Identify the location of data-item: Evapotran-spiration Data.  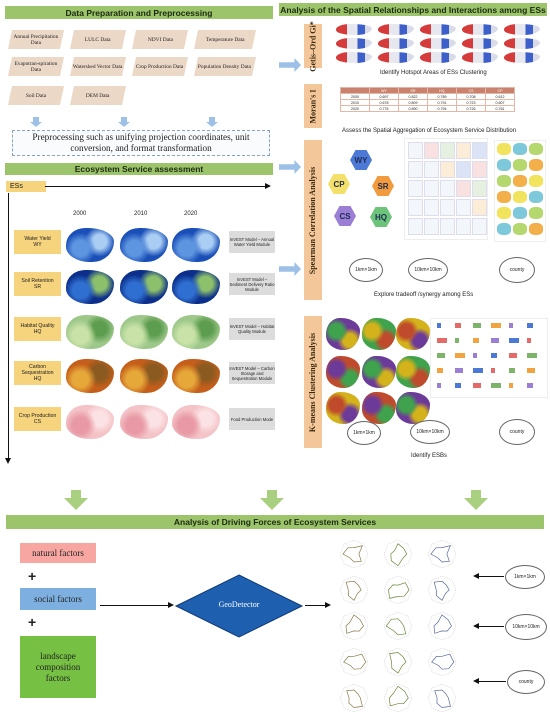
(36, 66).